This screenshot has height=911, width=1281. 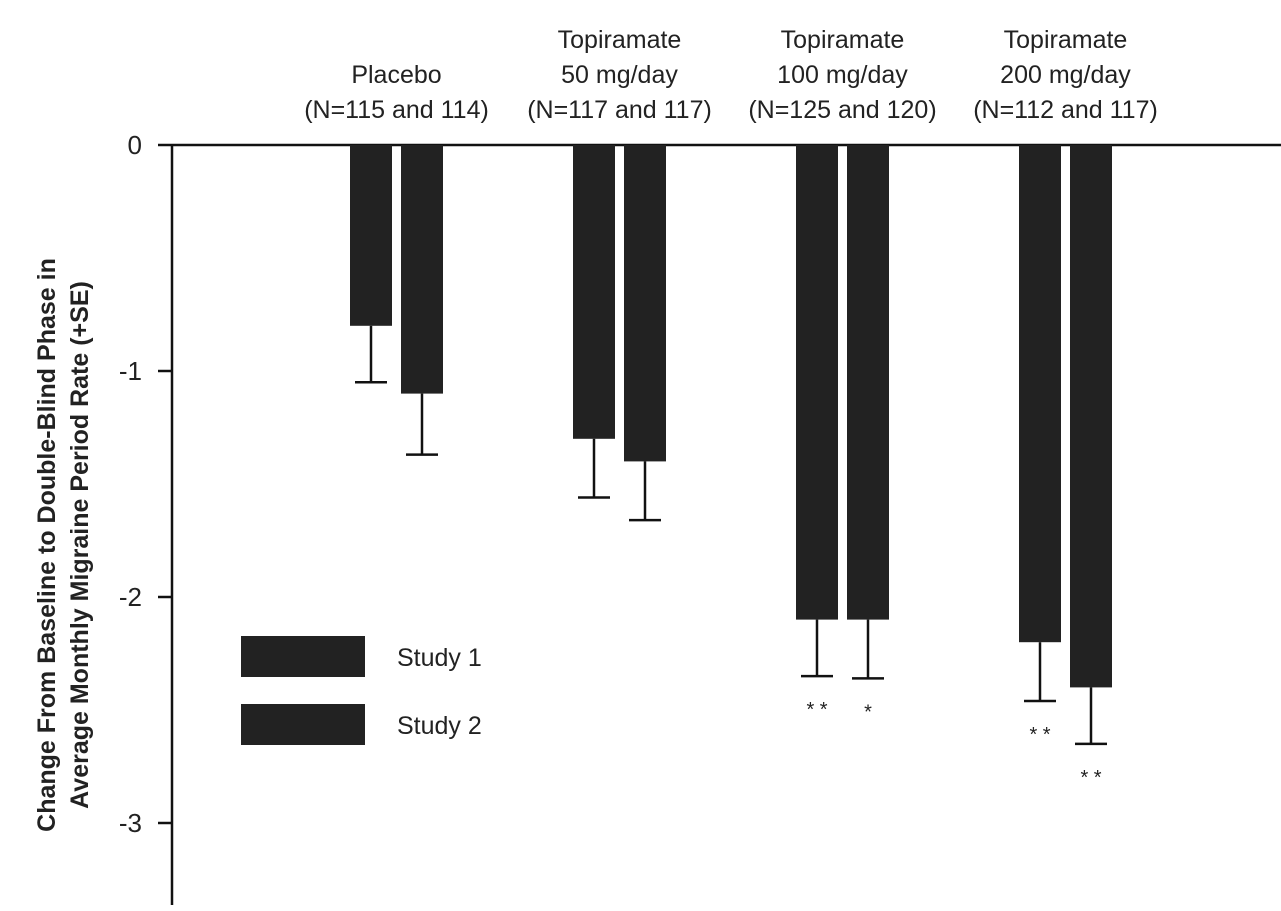 What do you see at coordinates (145, 484) in the screenshot?
I see `y-axis-ticks: 0 -1 -2 -3` at bounding box center [145, 484].